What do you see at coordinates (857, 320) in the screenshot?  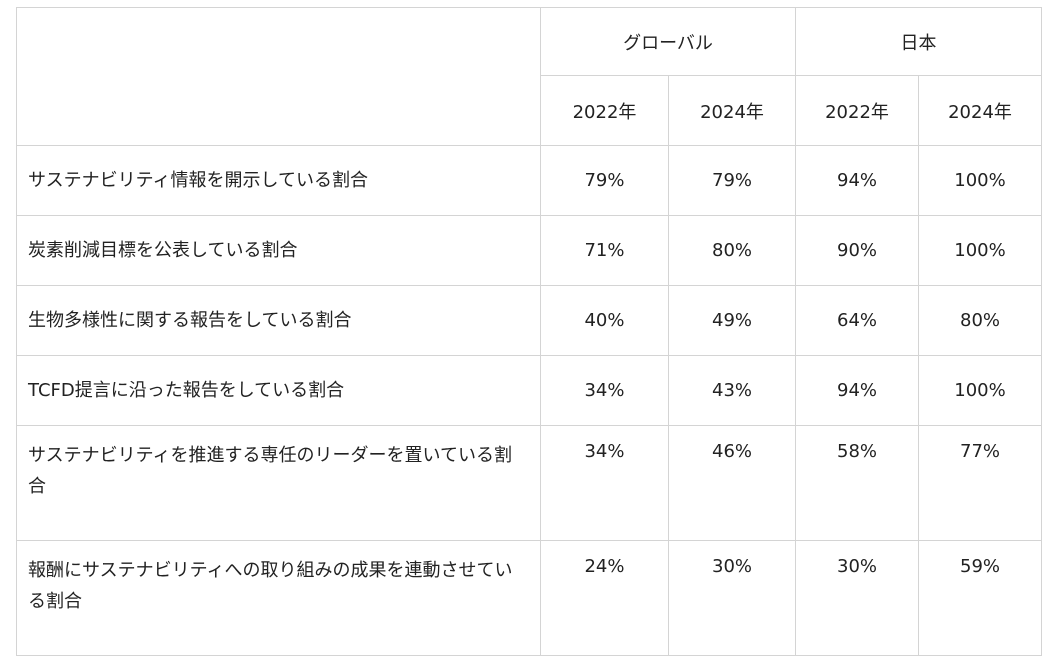 I see `cell-value: 64%` at bounding box center [857, 320].